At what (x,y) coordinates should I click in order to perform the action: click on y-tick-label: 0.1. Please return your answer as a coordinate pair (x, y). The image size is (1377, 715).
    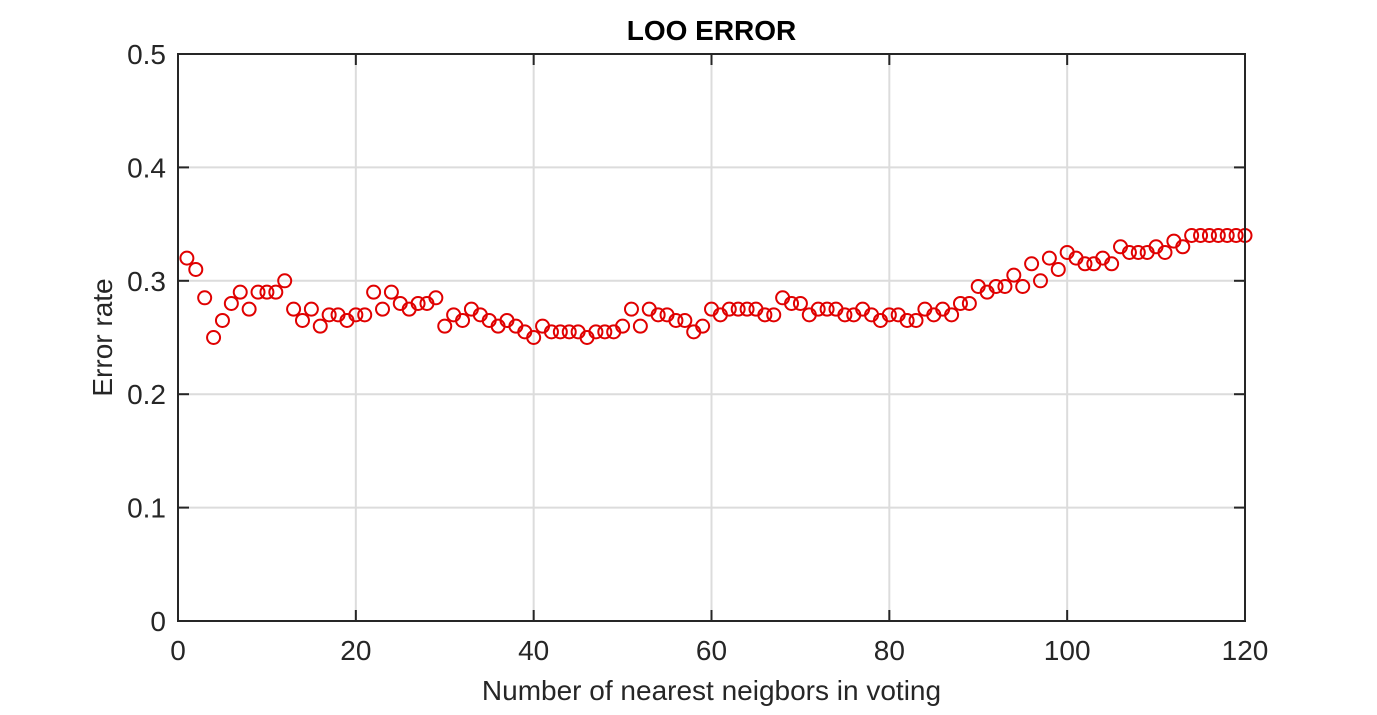
    Looking at the image, I should click on (146, 508).